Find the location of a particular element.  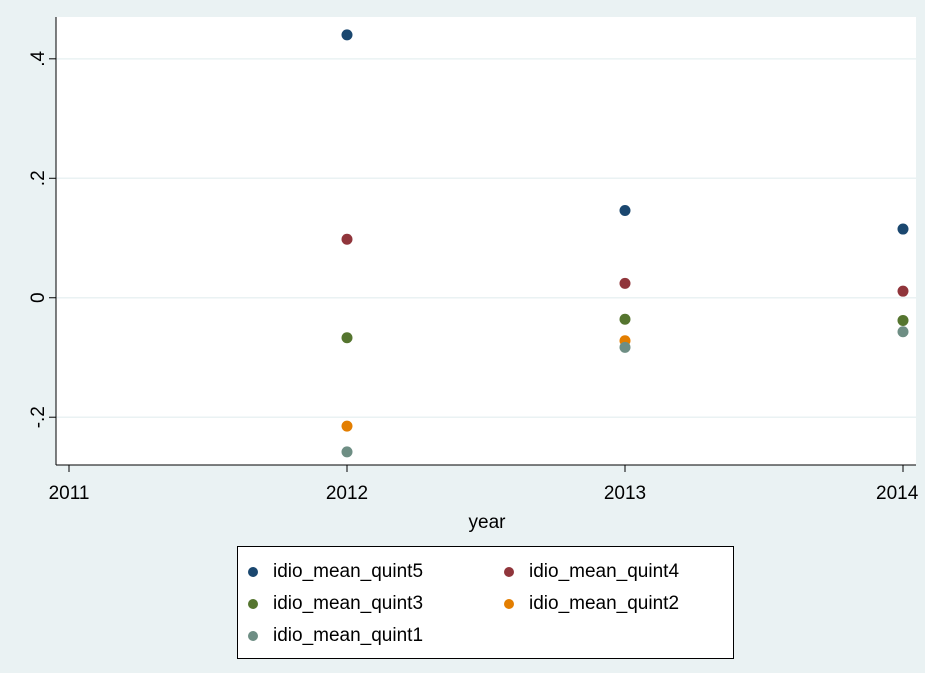

legend-item: idio_mean_quint1 is located at coordinates (335, 636).